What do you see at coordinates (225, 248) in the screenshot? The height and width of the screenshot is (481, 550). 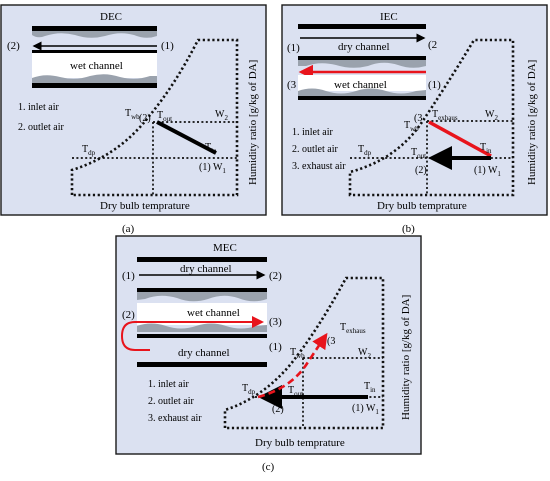 I see `mec-title: MEC` at bounding box center [225, 248].